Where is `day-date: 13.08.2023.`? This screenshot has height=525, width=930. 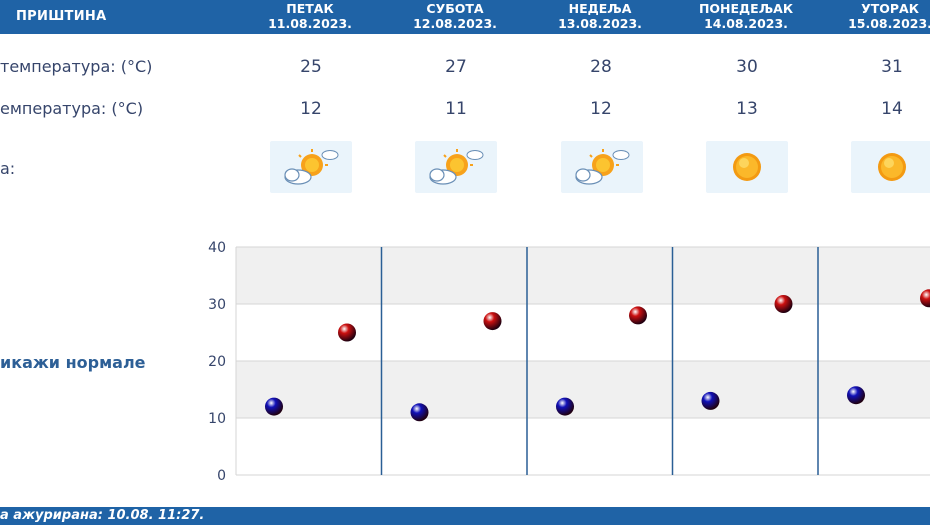 day-date: 13.08.2023. is located at coordinates (600, 23).